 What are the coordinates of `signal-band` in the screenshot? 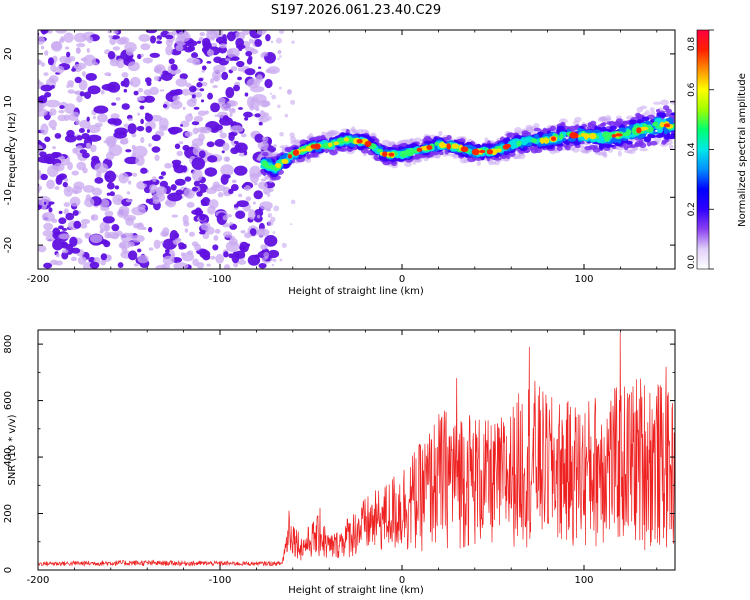 It's located at (467, 141).